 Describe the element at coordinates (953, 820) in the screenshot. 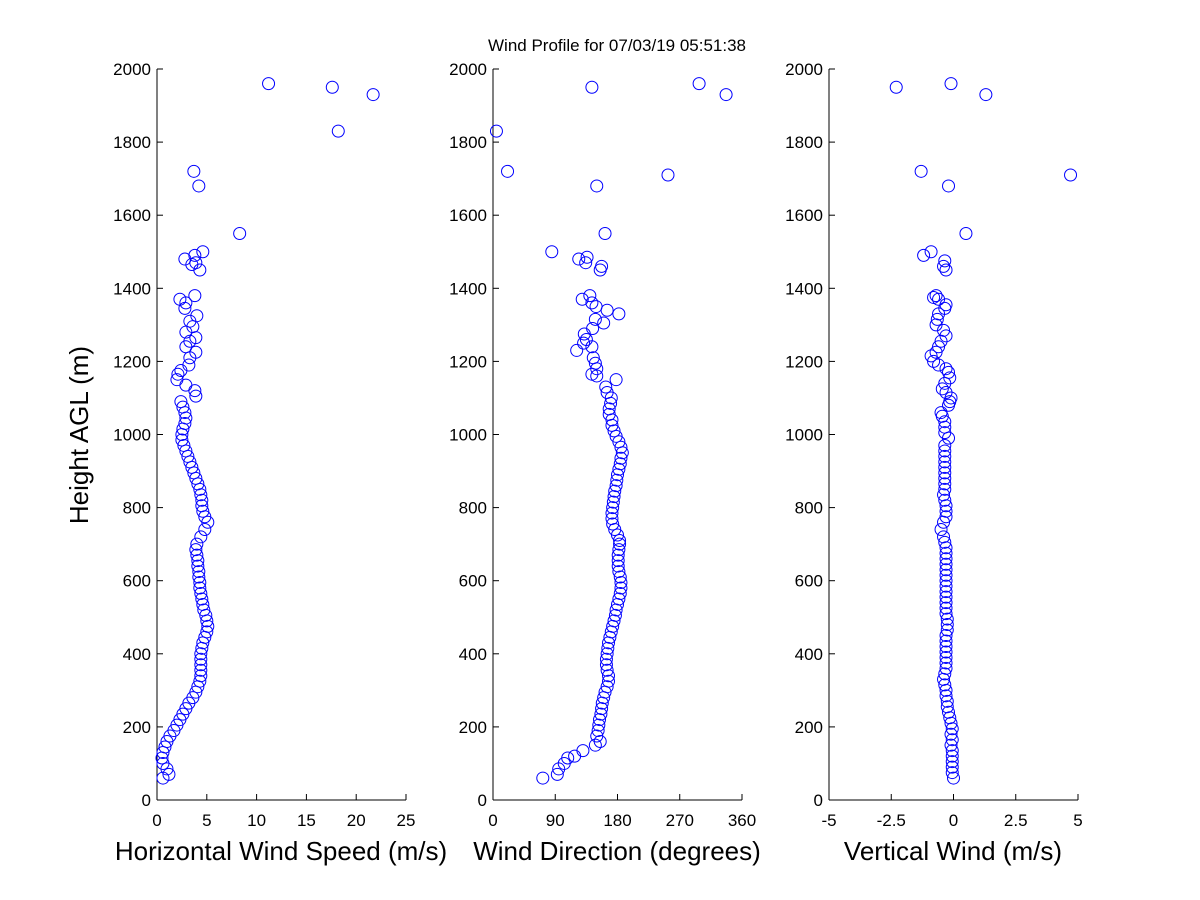

I see `x-tick-label-vertical-wind: 0` at that location.